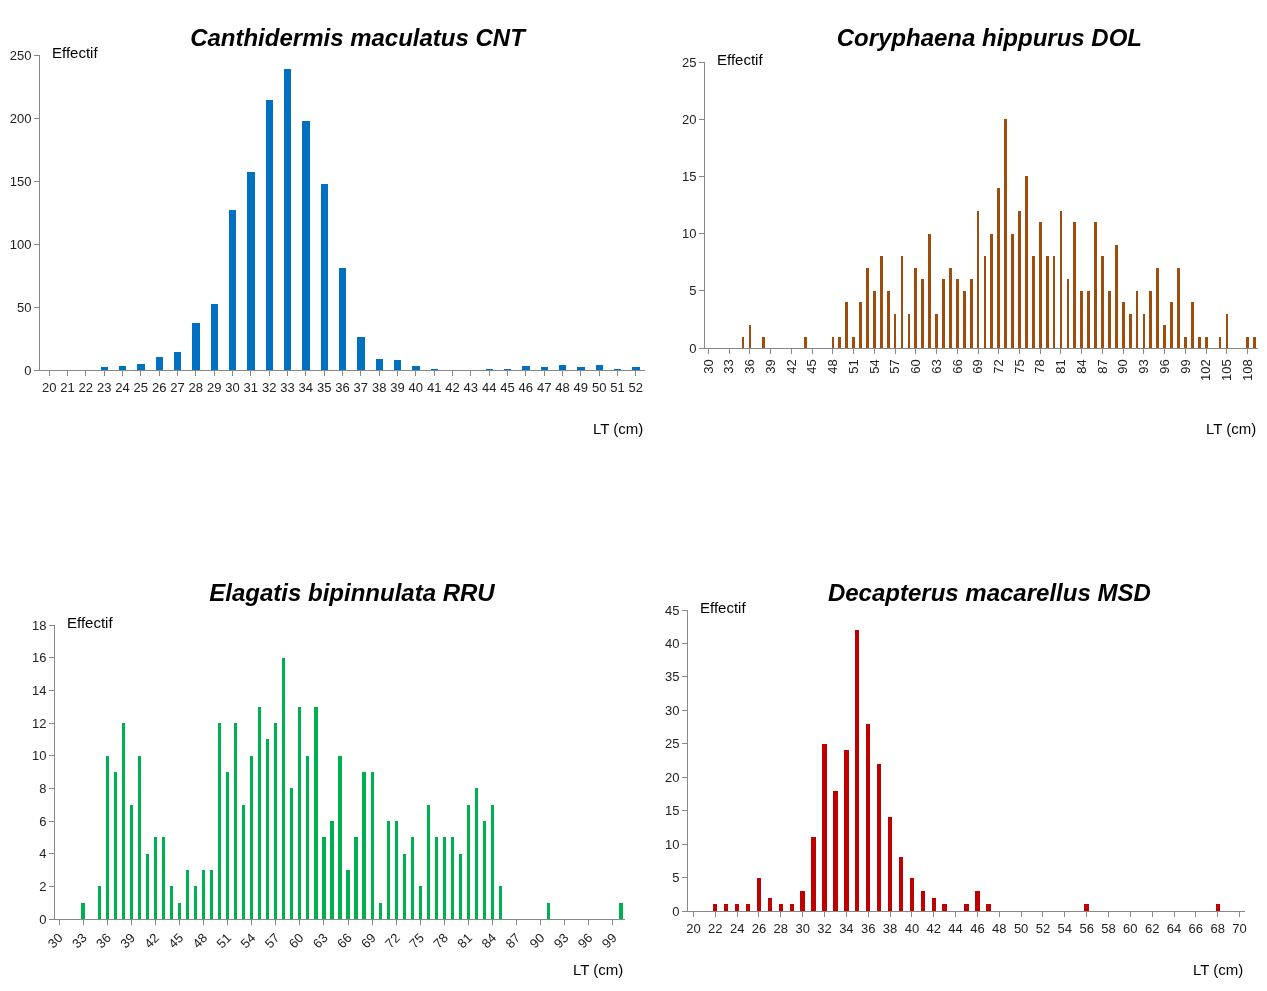 The height and width of the screenshot is (991, 1267). Describe the element at coordinates (471, 387) in the screenshot. I see `x-tick-label: 43` at that location.